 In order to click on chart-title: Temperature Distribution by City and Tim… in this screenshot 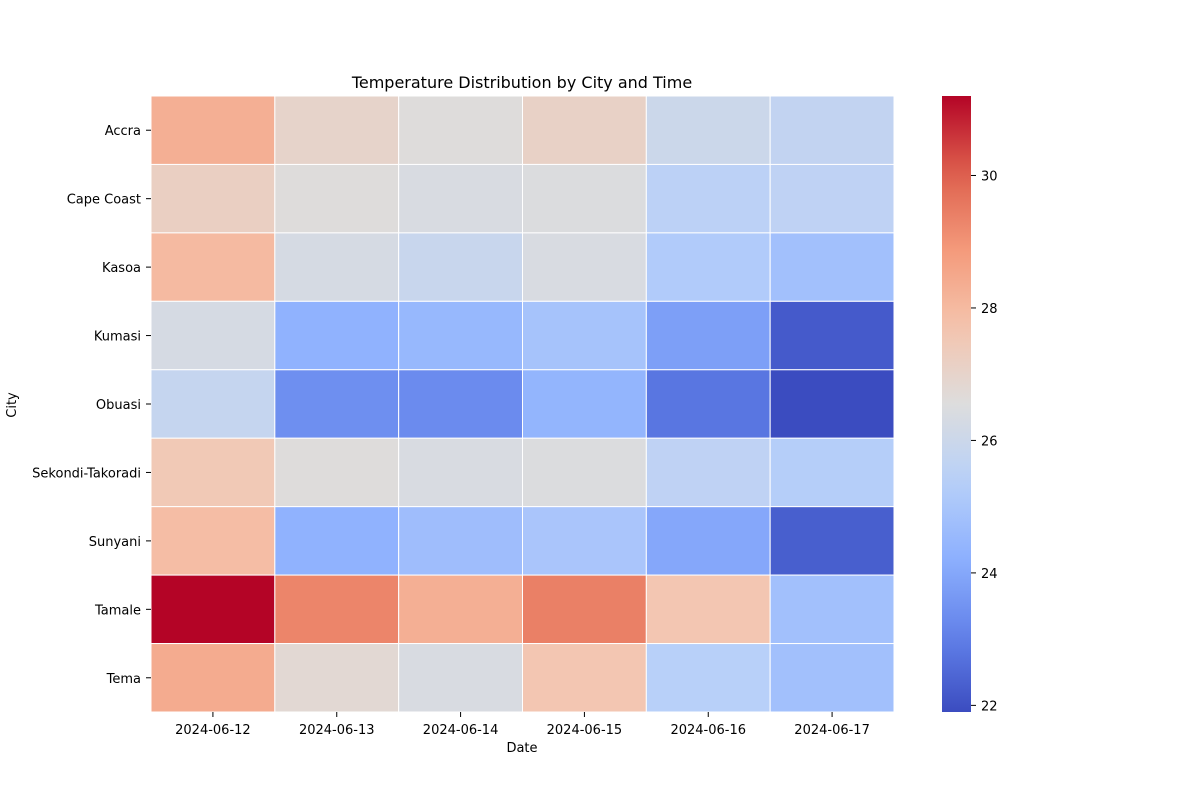, I will do `click(521, 82)`.